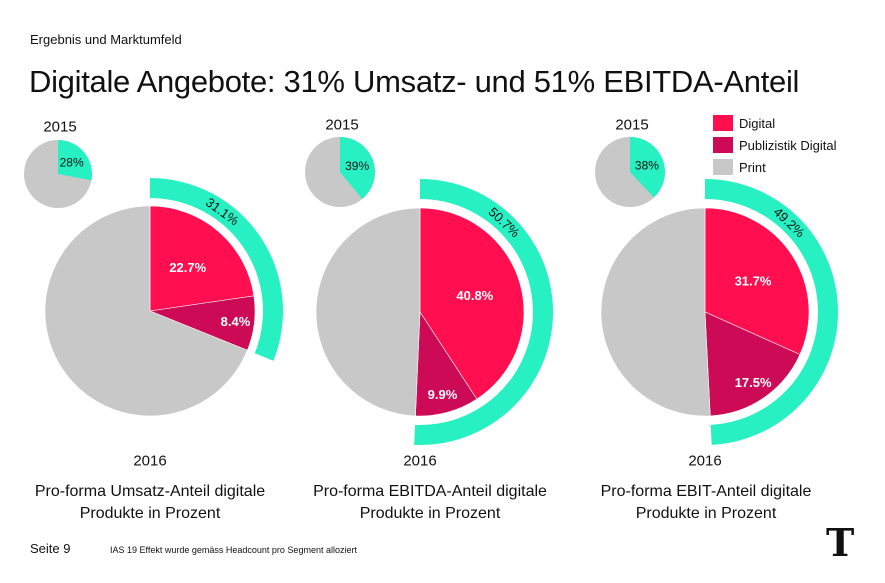 This screenshot has width=885, height=583. Describe the element at coordinates (752, 167) in the screenshot. I see `legend-label: Print` at that location.